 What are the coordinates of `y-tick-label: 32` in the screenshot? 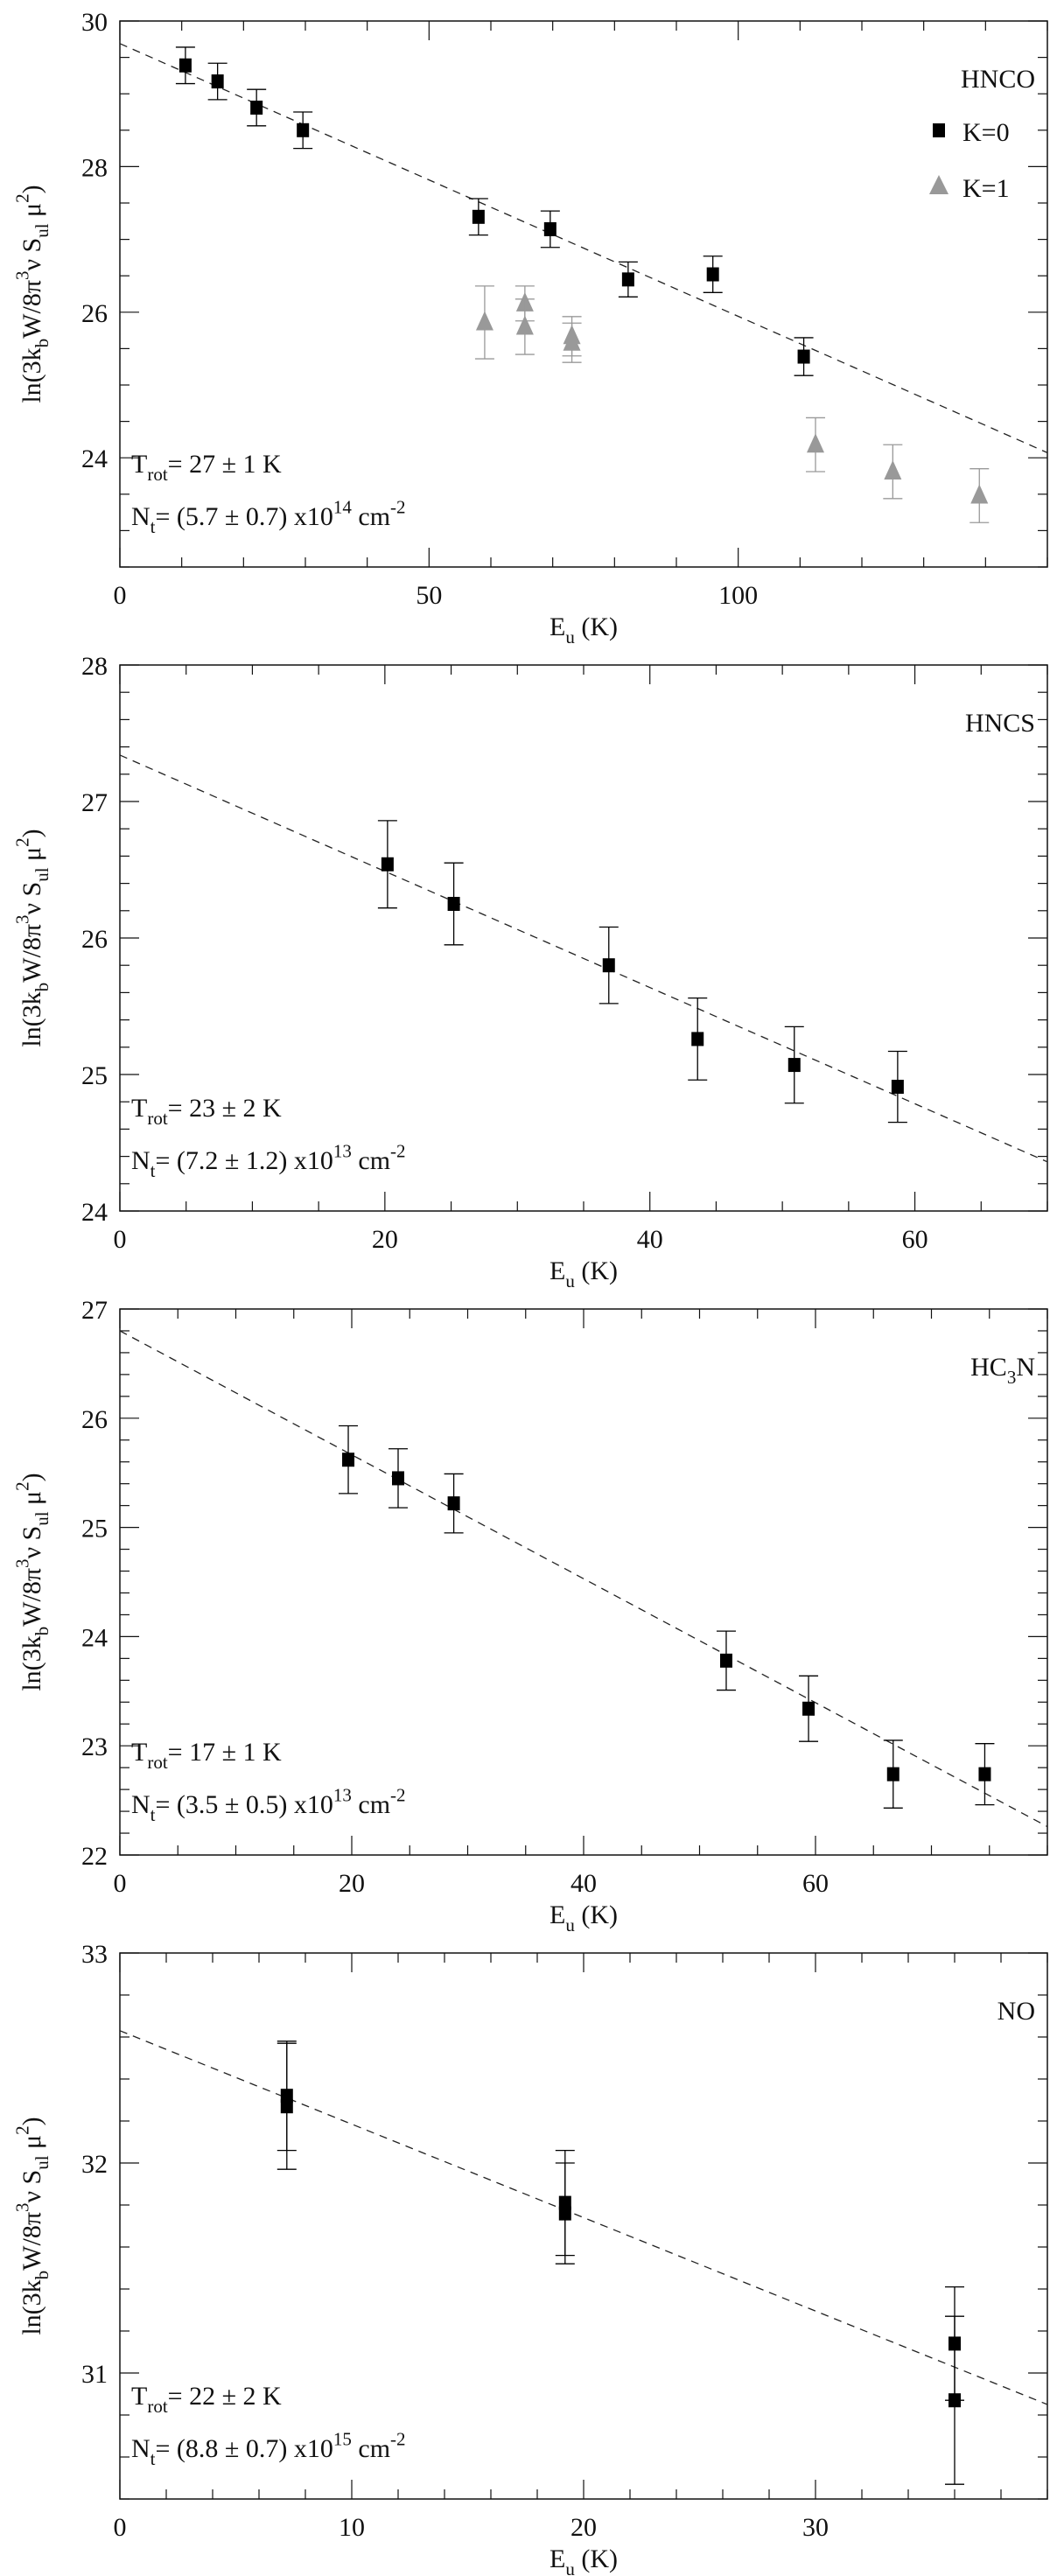 It's located at (94, 2164).